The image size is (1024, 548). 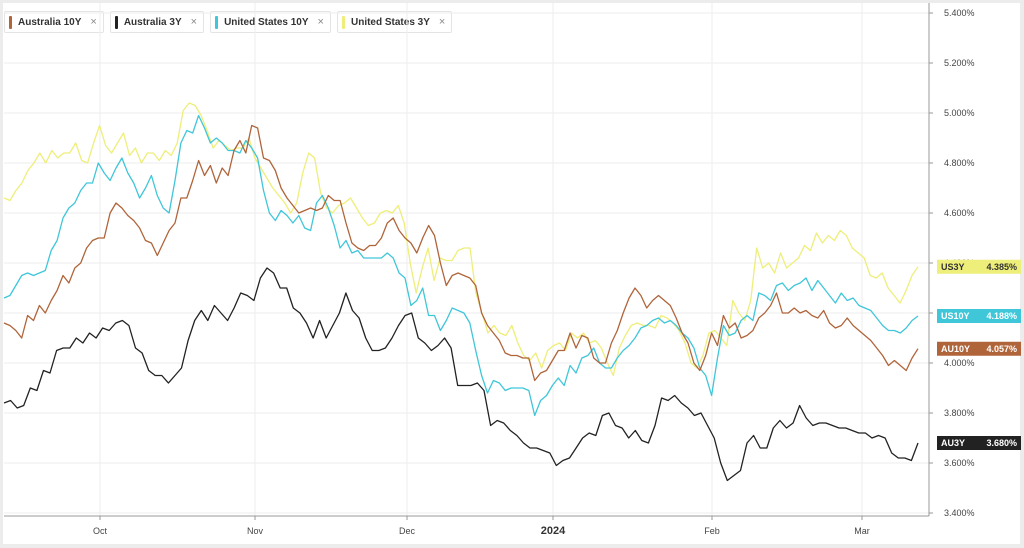 I want to click on flag-au3y: AU3Y 3.680%, so click(x=979, y=443).